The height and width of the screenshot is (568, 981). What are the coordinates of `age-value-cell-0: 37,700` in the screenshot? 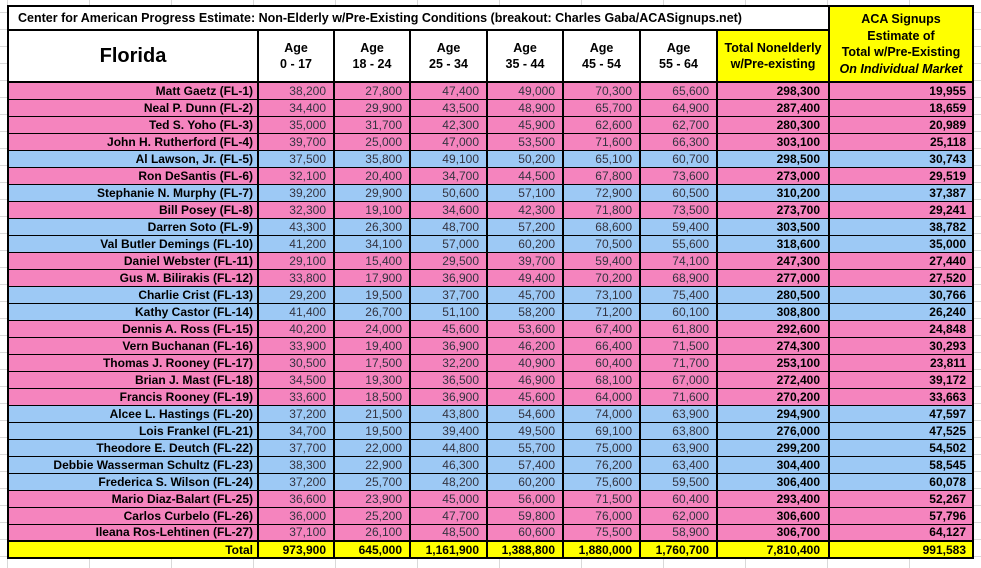 It's located at (296, 447).